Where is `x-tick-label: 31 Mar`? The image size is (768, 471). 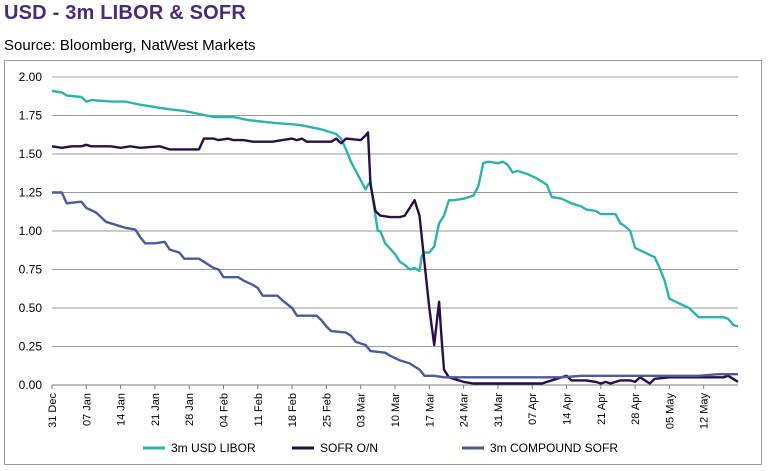 x-tick-label: 31 Mar is located at coordinates (499, 410).